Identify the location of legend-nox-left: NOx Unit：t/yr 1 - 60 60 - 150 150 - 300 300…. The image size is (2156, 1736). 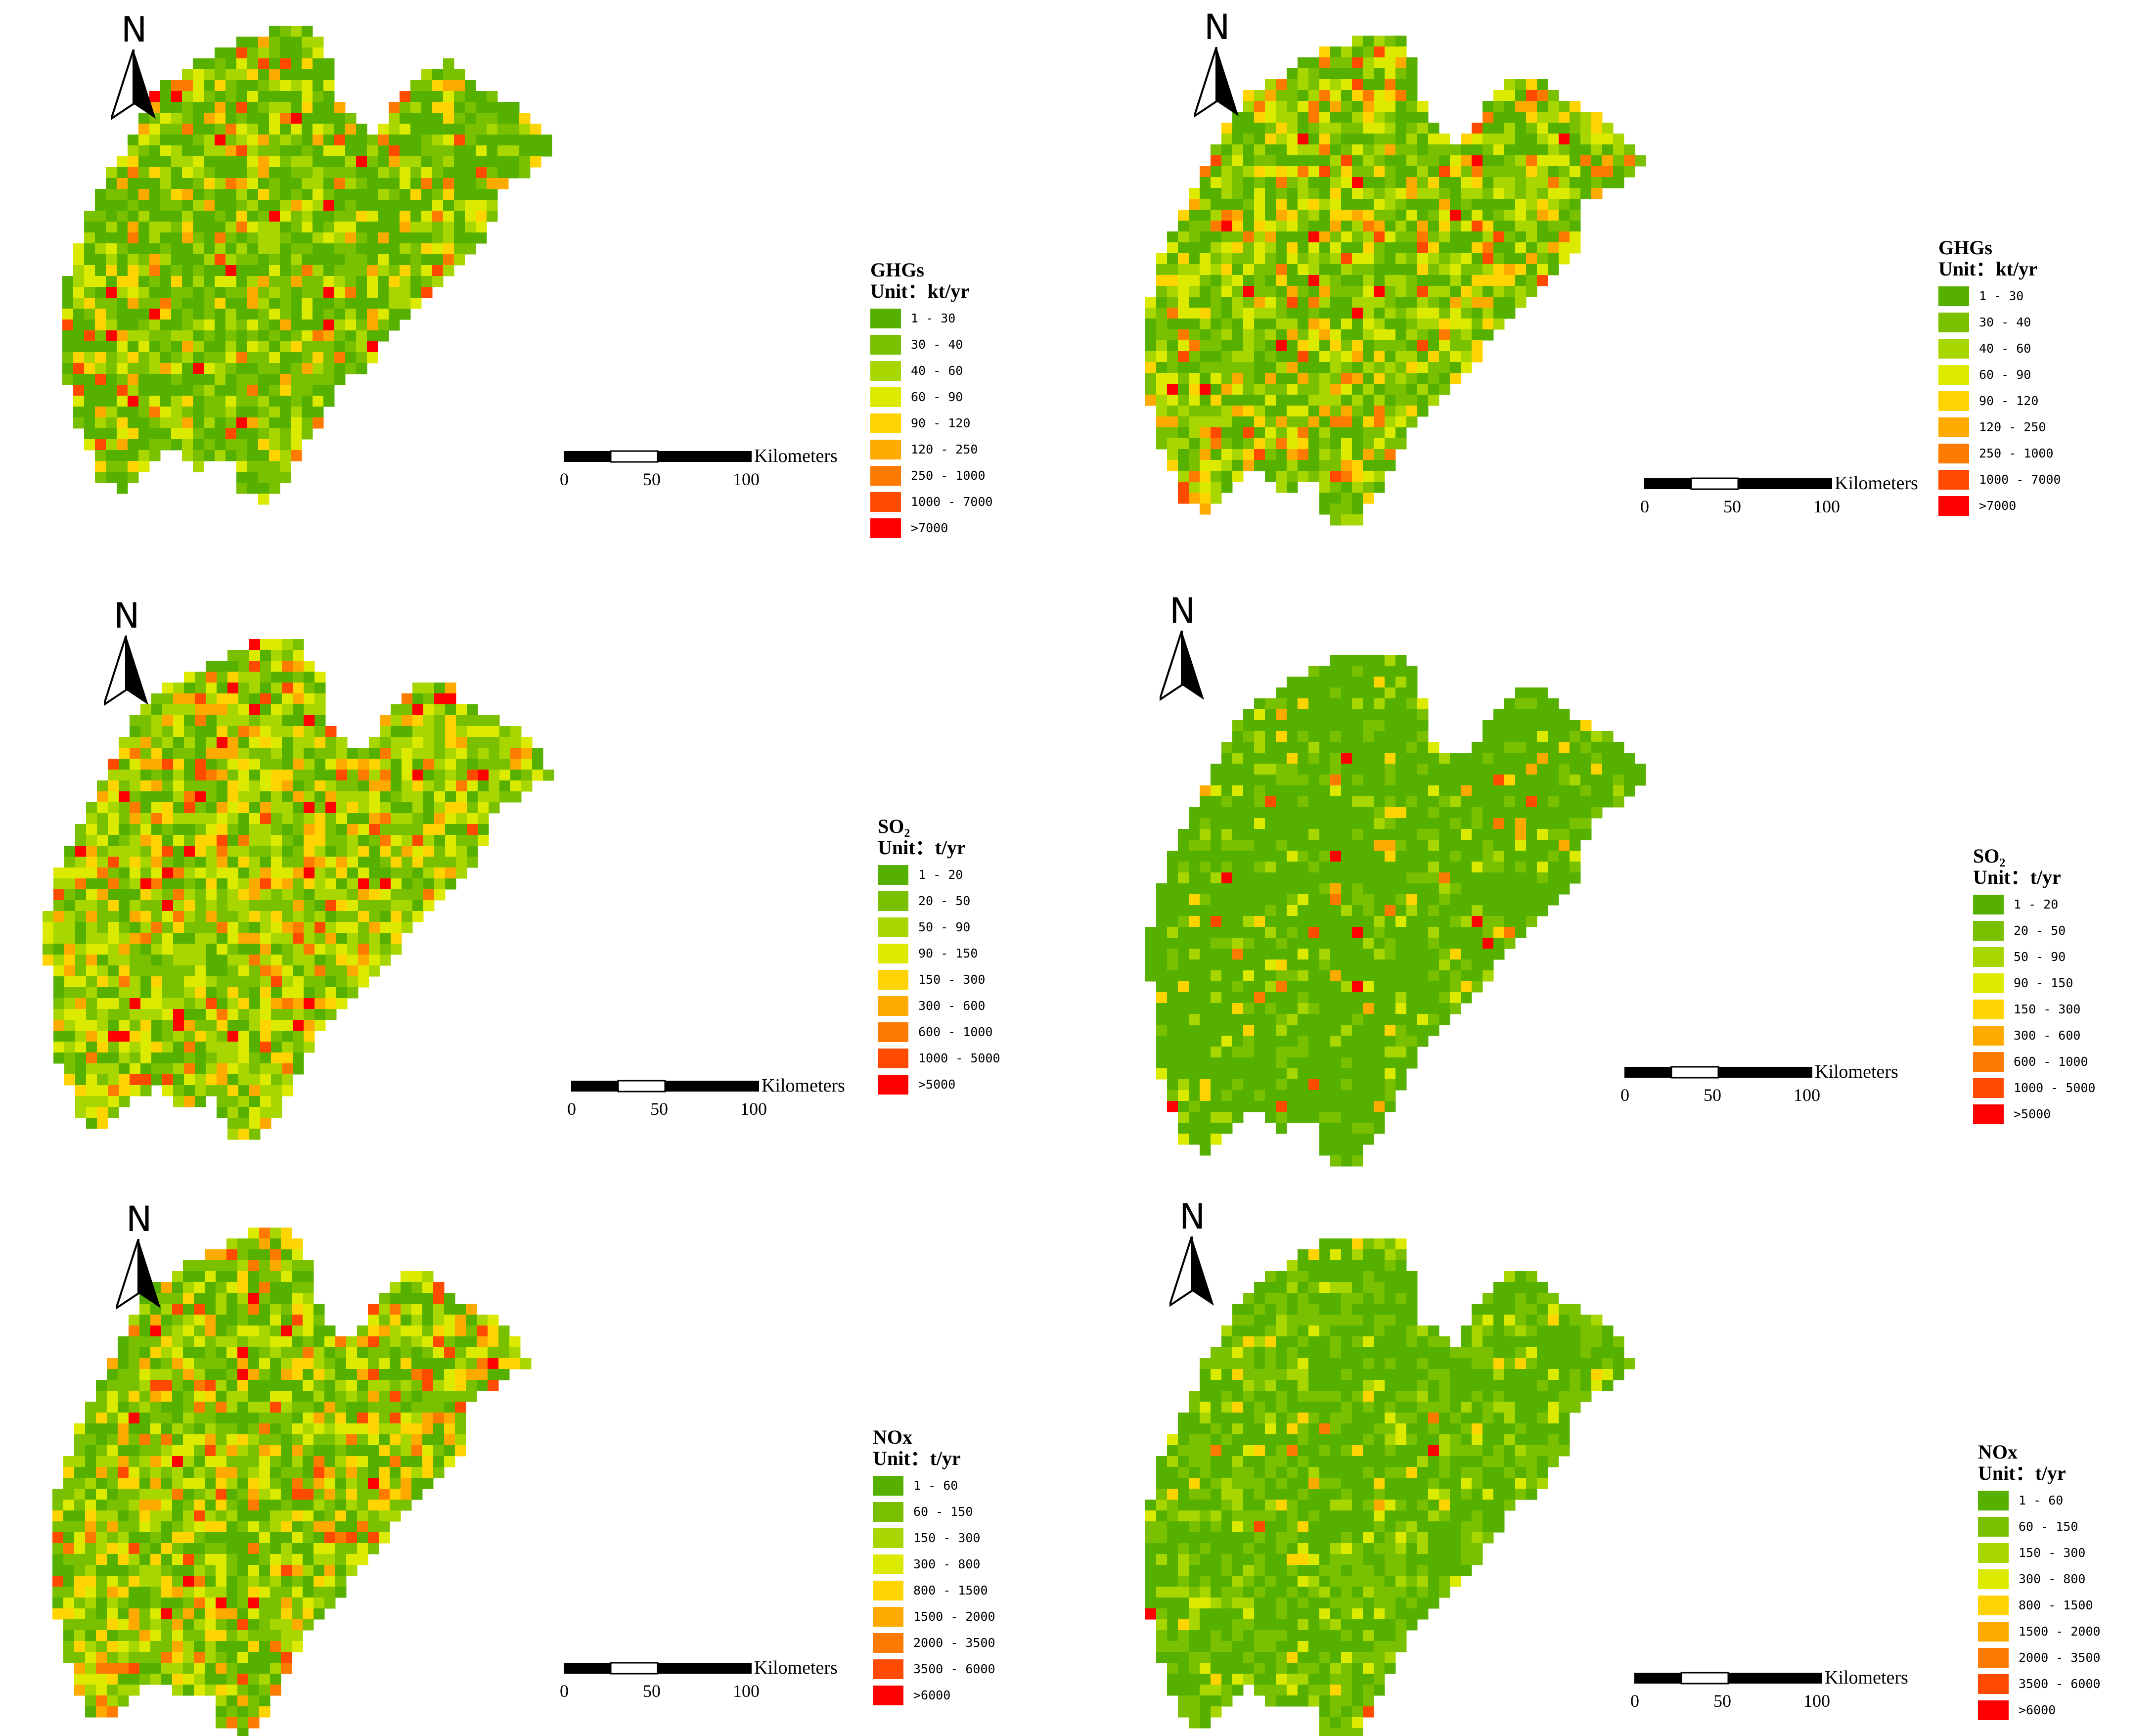
(947, 1567).